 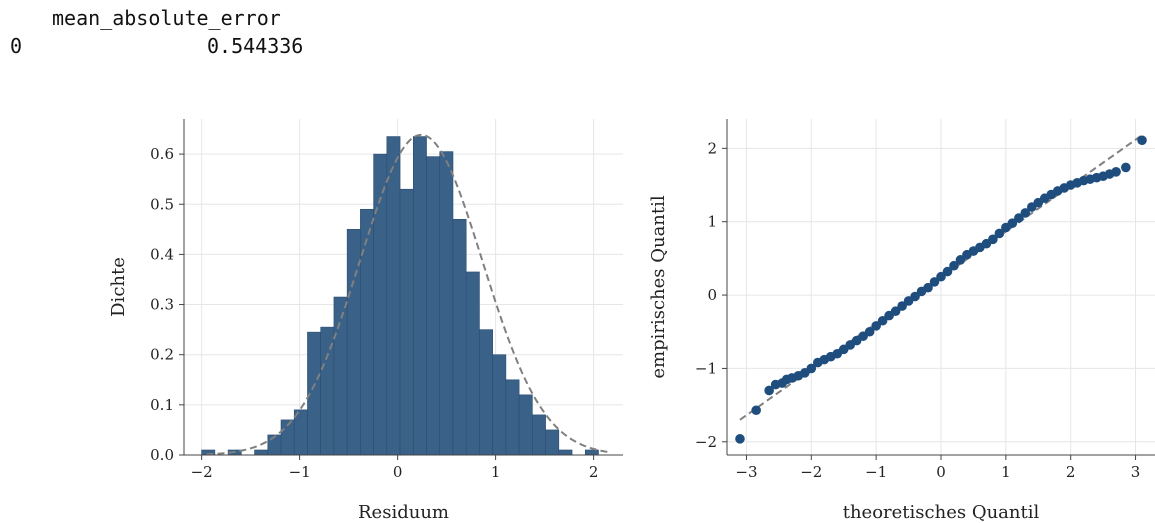 I want to click on row-index: 0, so click(x=16, y=46).